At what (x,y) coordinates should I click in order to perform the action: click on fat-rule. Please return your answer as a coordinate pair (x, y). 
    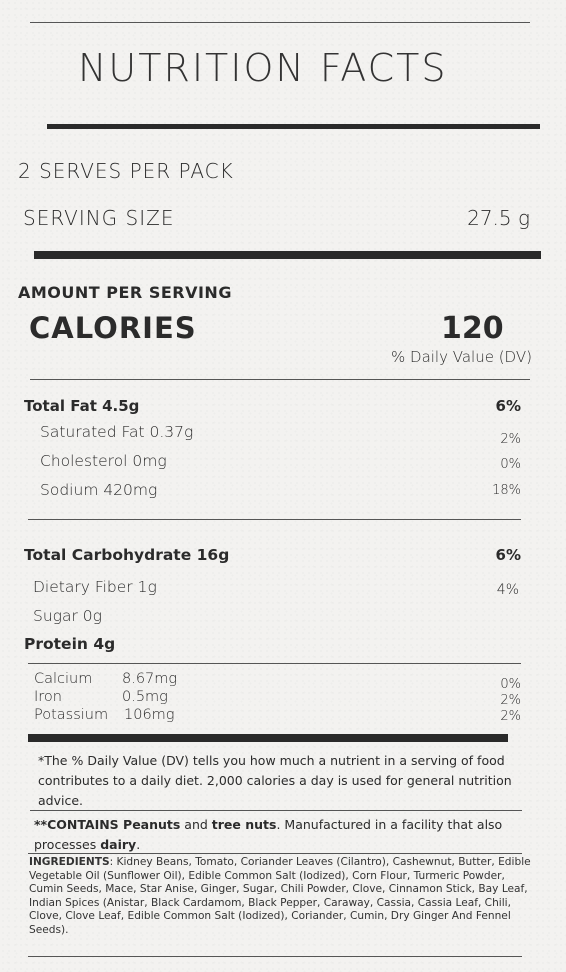
    Looking at the image, I should click on (274, 519).